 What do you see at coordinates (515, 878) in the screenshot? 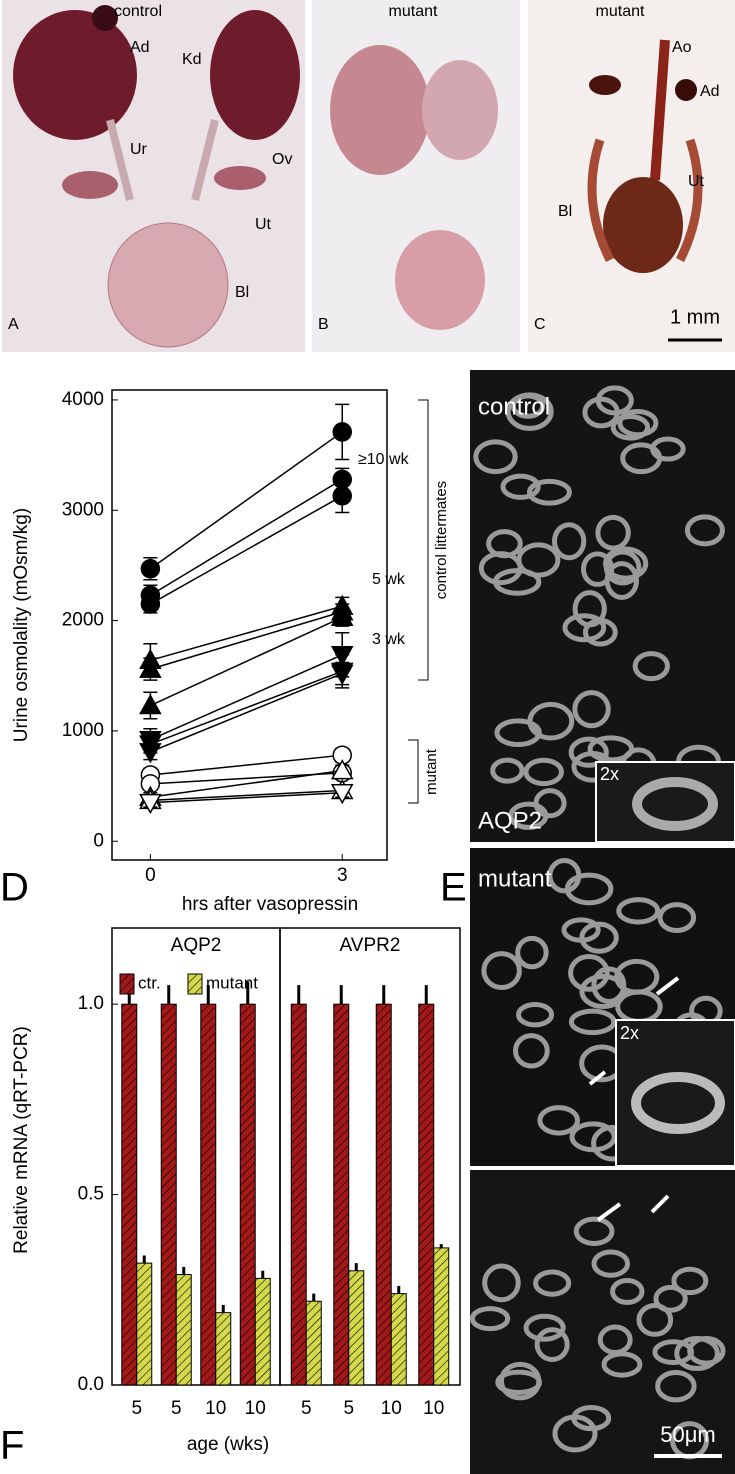
I see `micrograph-title: mutant` at bounding box center [515, 878].